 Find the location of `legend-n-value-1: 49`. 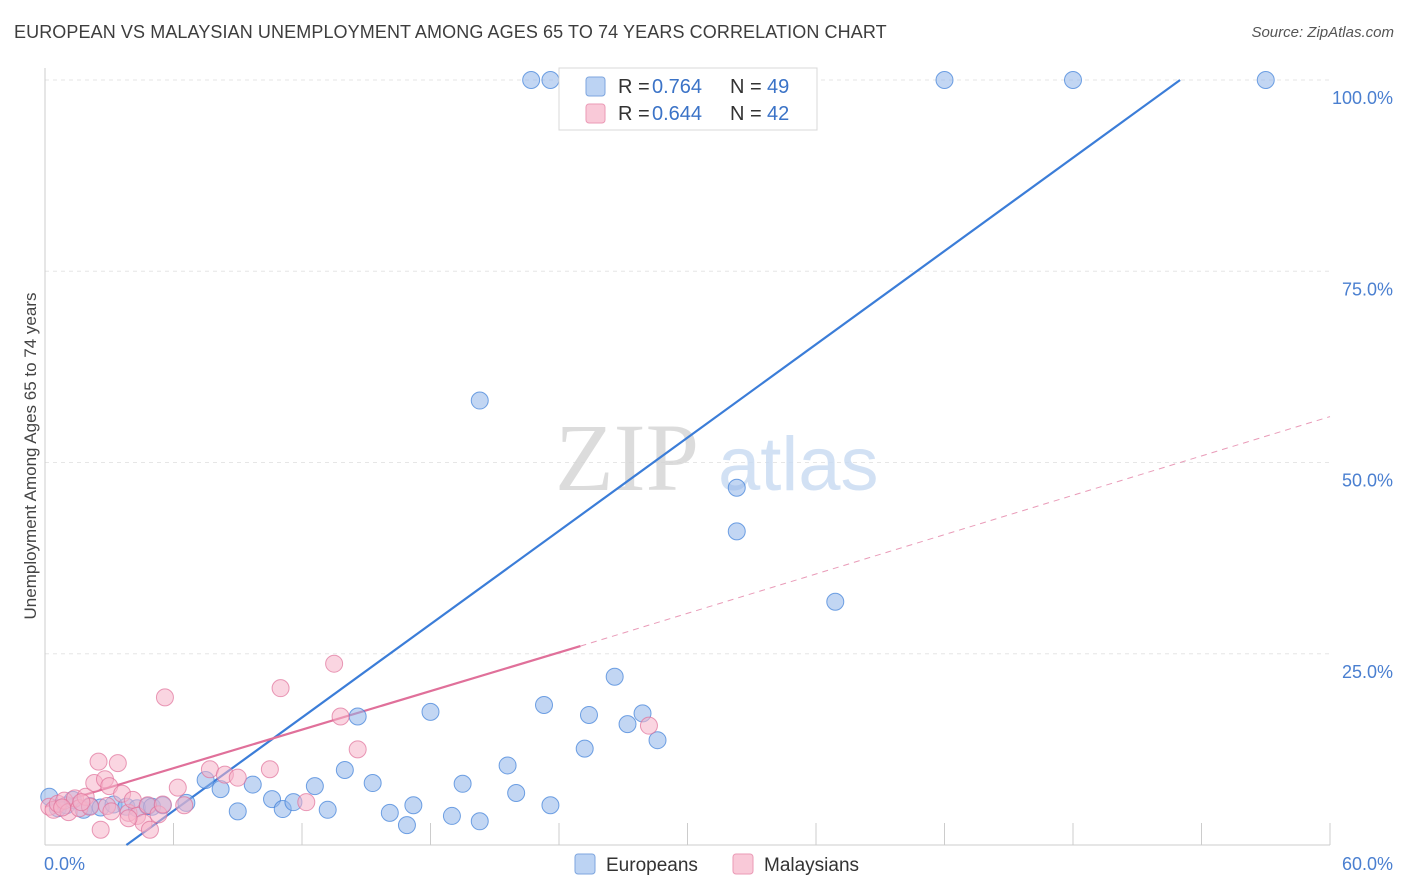

legend-n-value-1: 49 is located at coordinates (778, 87).